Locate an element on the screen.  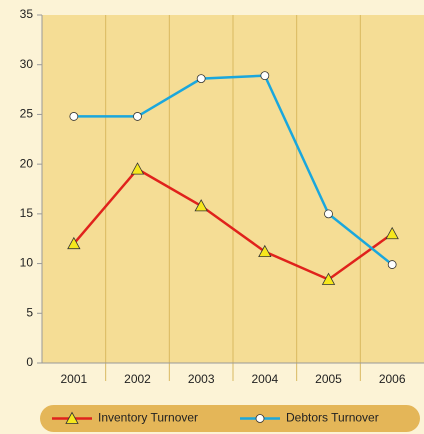
x-tick-label: 2002 is located at coordinates (137, 379).